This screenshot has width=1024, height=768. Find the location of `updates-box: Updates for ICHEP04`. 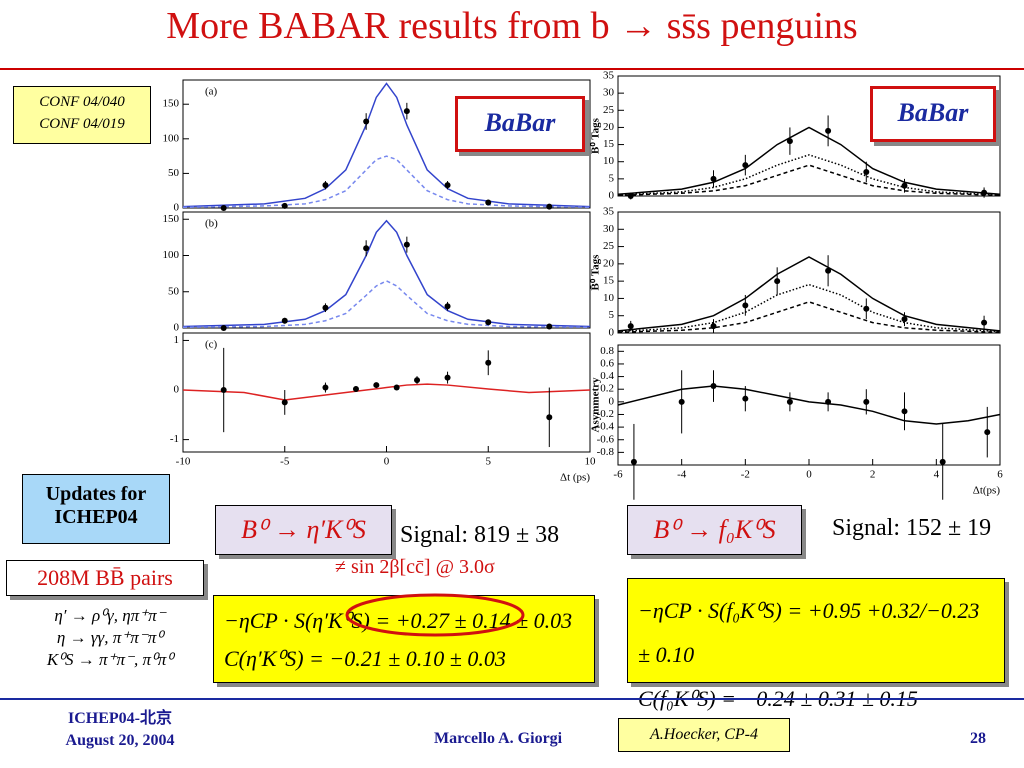

updates-box: Updates for ICHEP04 is located at coordinates (96, 509).